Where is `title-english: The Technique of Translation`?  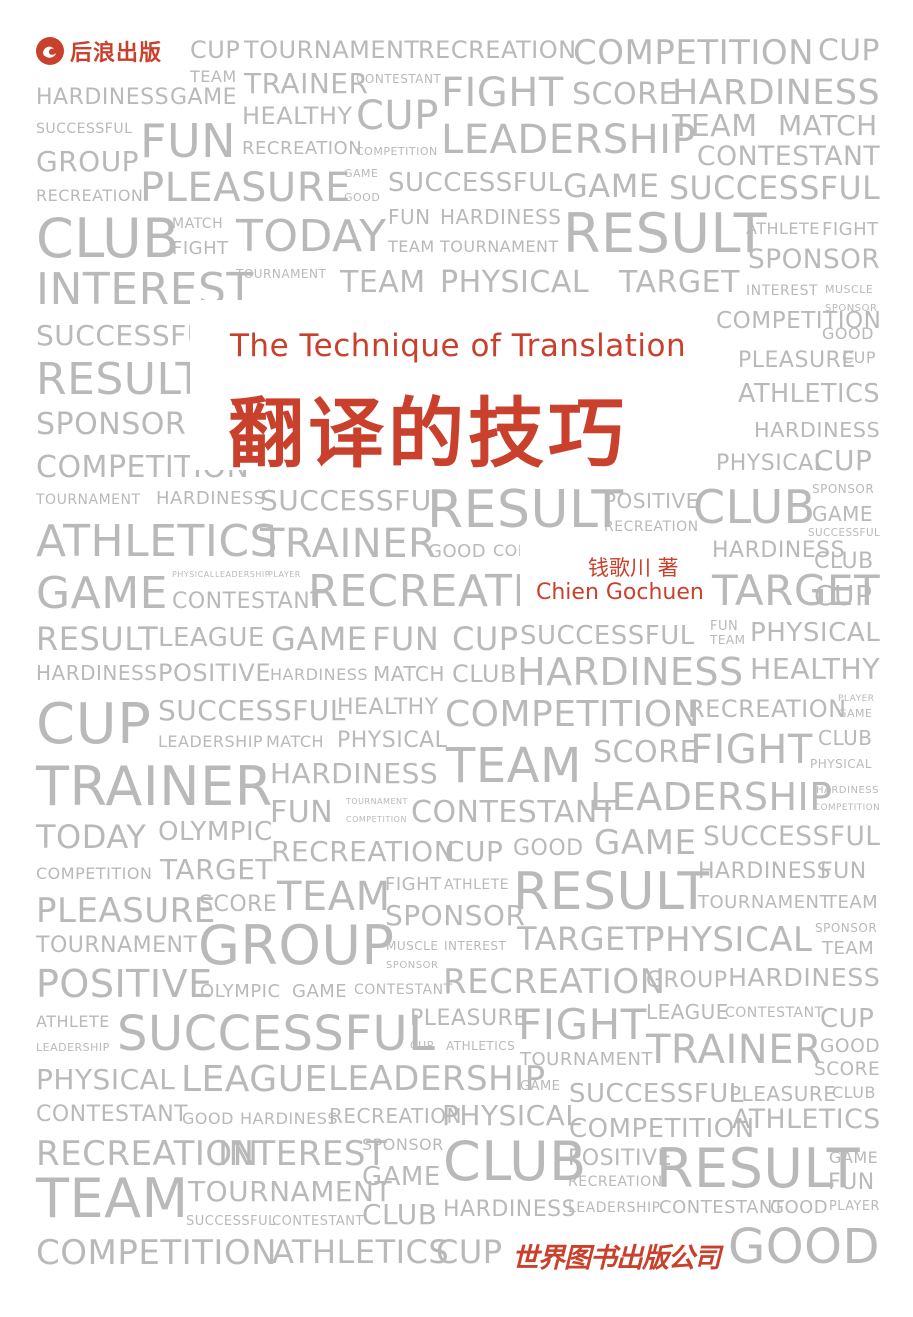 title-english: The Technique of Translation is located at coordinates (458, 346).